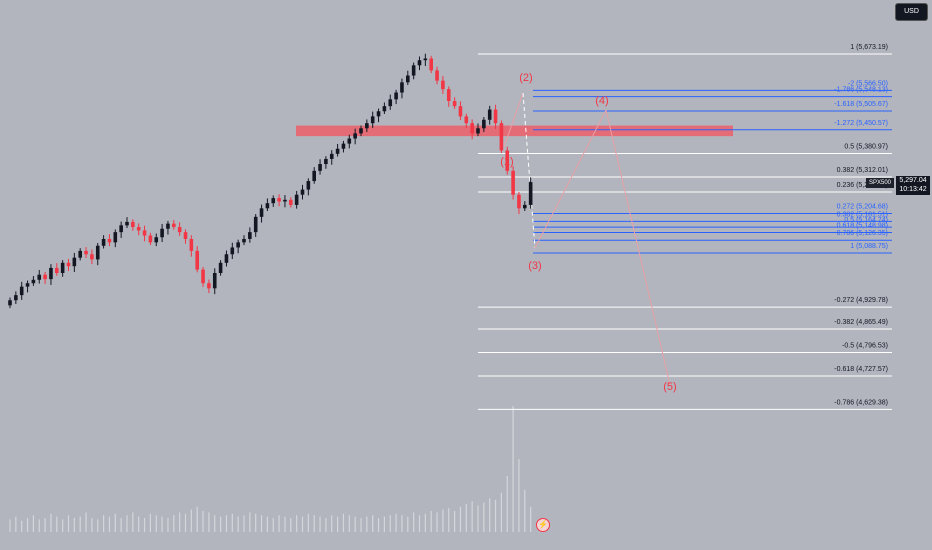 This screenshot has width=932, height=550. Describe the element at coordinates (685, 324) in the screenshot. I see `fib-level: -0.382 (4,865.49)` at that location.